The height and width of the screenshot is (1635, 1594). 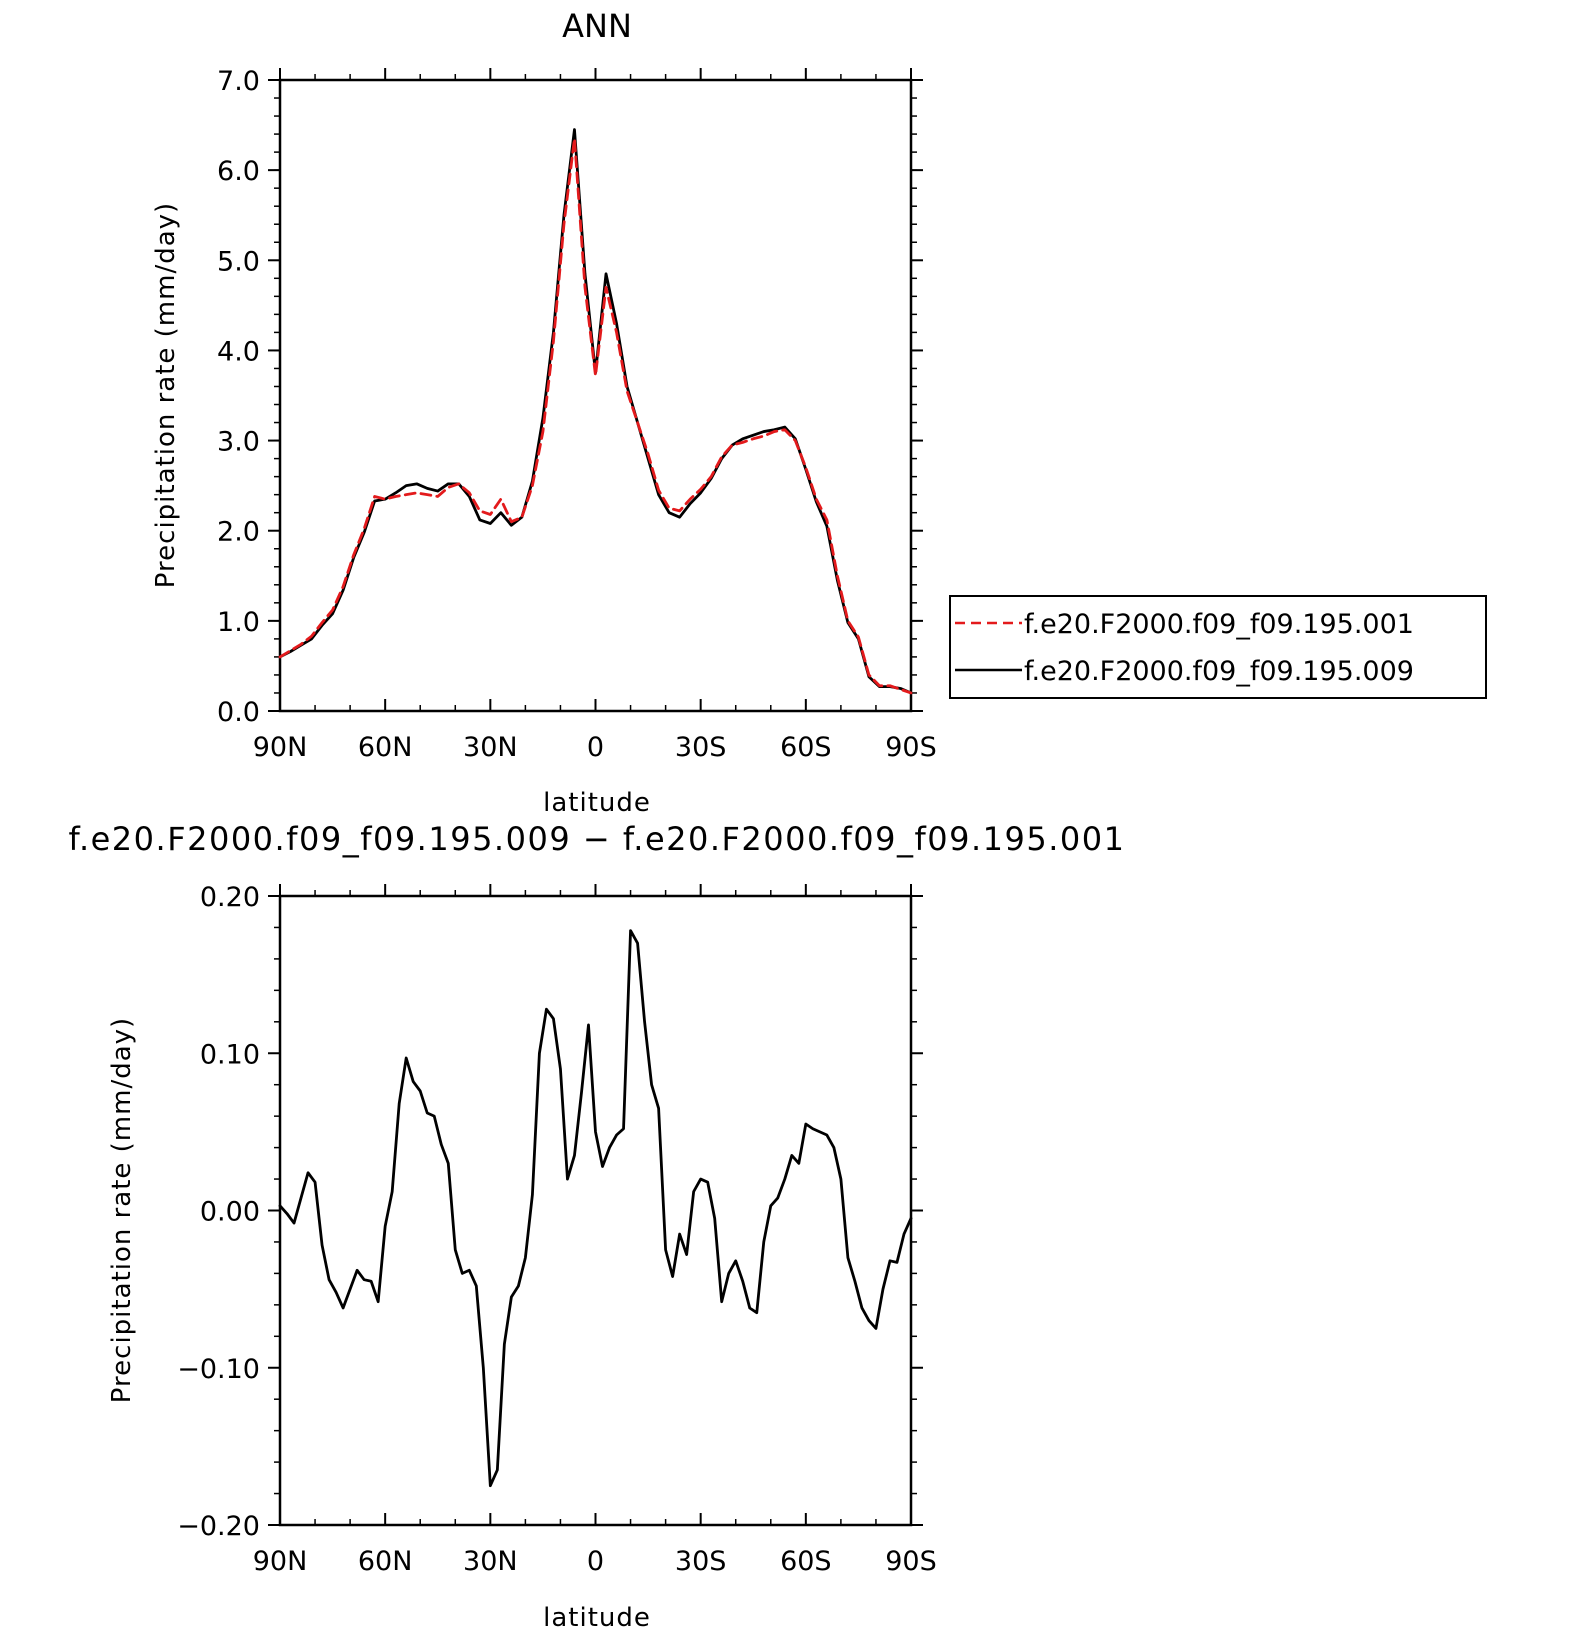 I want to click on top-y-axis-label: Precipitation rate (mm/day), so click(x=166, y=395).